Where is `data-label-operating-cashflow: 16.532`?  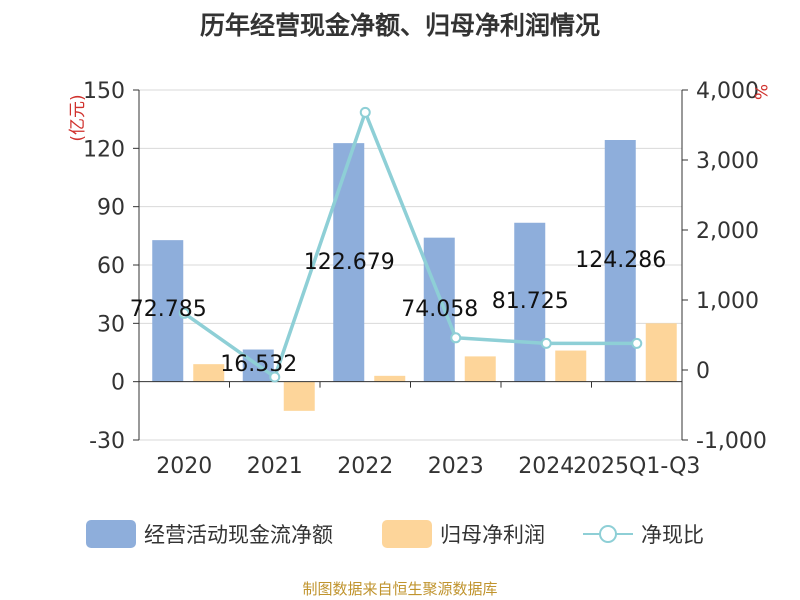
data-label-operating-cashflow: 16.532 is located at coordinates (258, 364).